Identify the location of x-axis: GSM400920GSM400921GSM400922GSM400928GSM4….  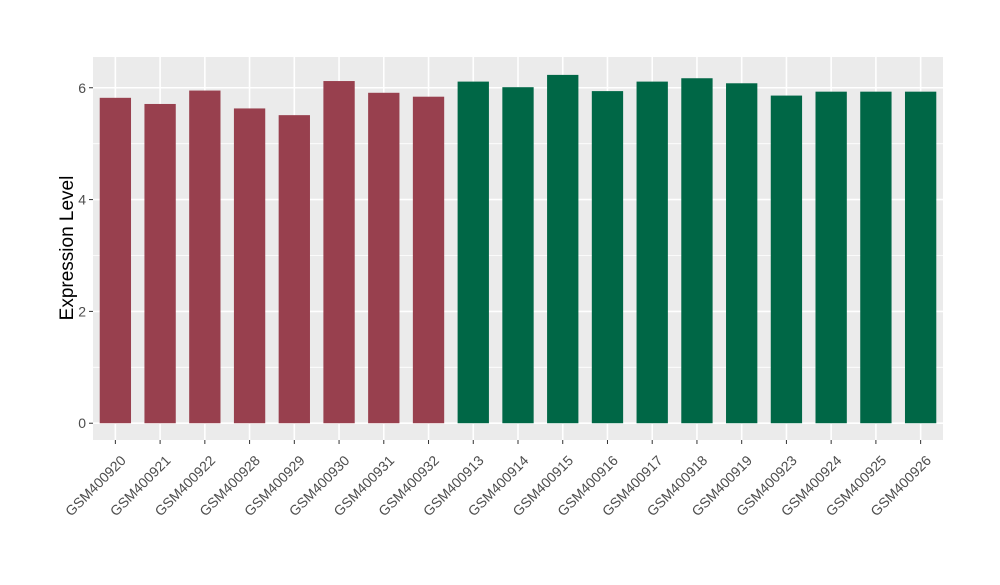
(498, 479).